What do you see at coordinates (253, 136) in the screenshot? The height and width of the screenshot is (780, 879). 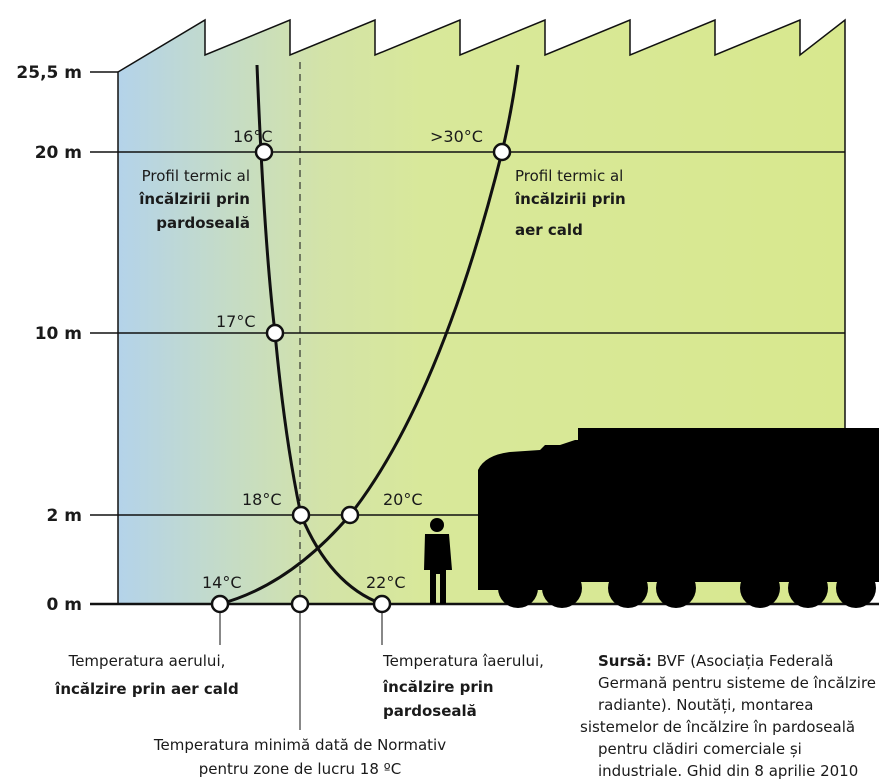 I see `temp-label: 16°C` at bounding box center [253, 136].